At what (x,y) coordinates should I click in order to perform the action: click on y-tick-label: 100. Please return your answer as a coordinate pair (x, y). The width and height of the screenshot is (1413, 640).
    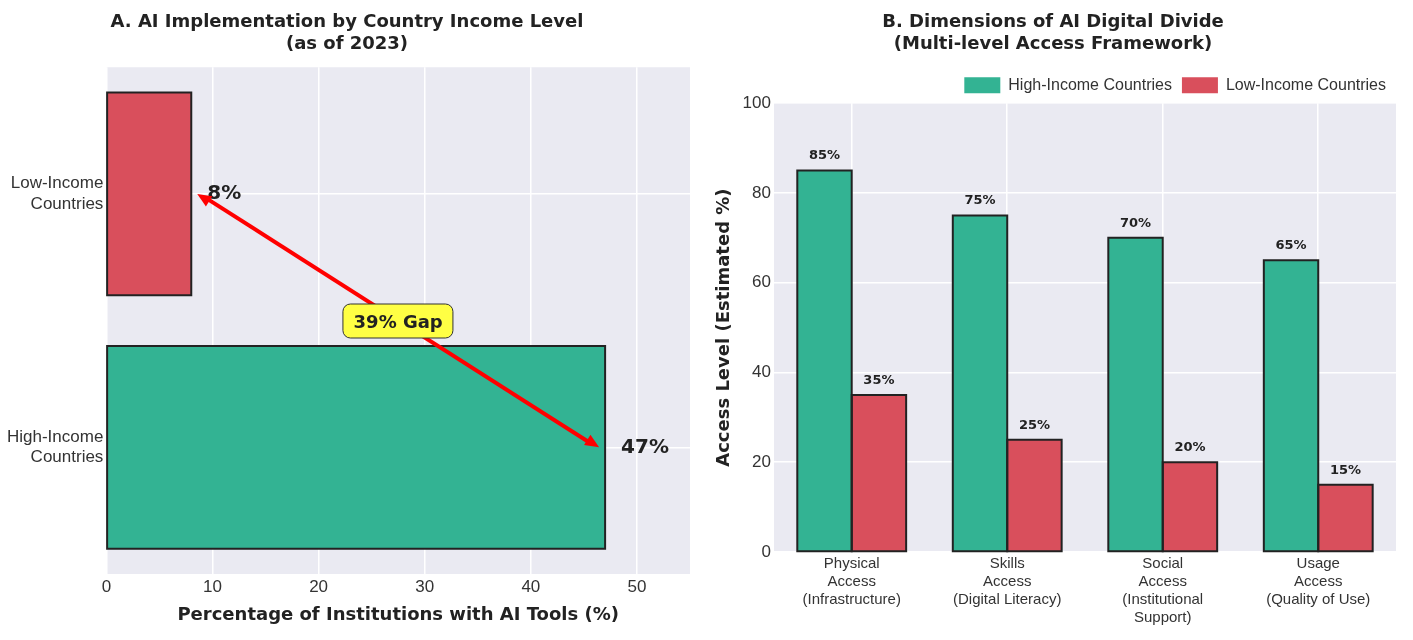
    Looking at the image, I should click on (756, 102).